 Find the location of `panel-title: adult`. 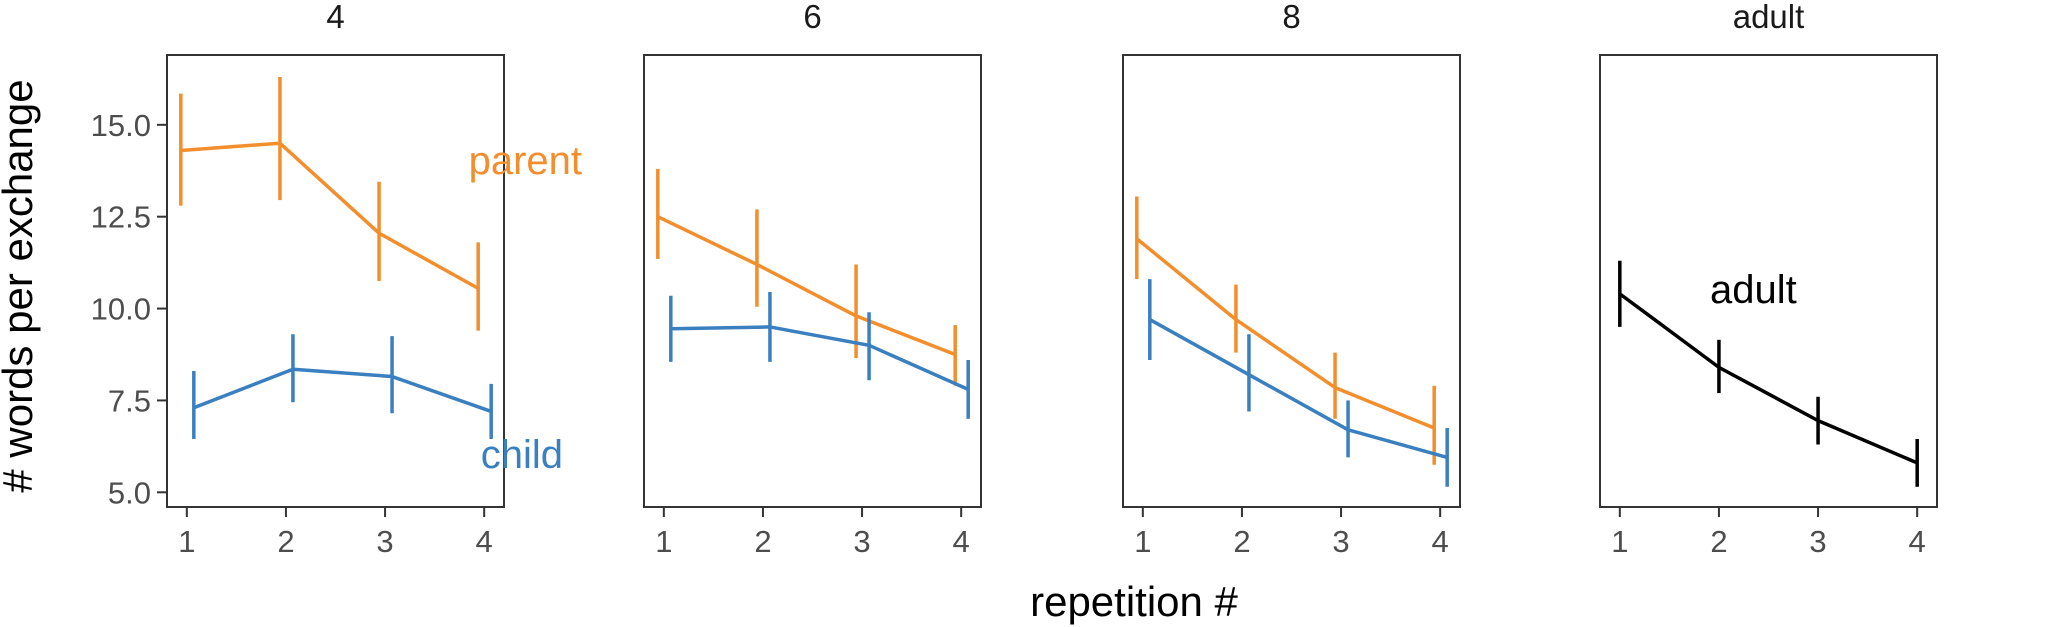

panel-title: adult is located at coordinates (1769, 17).